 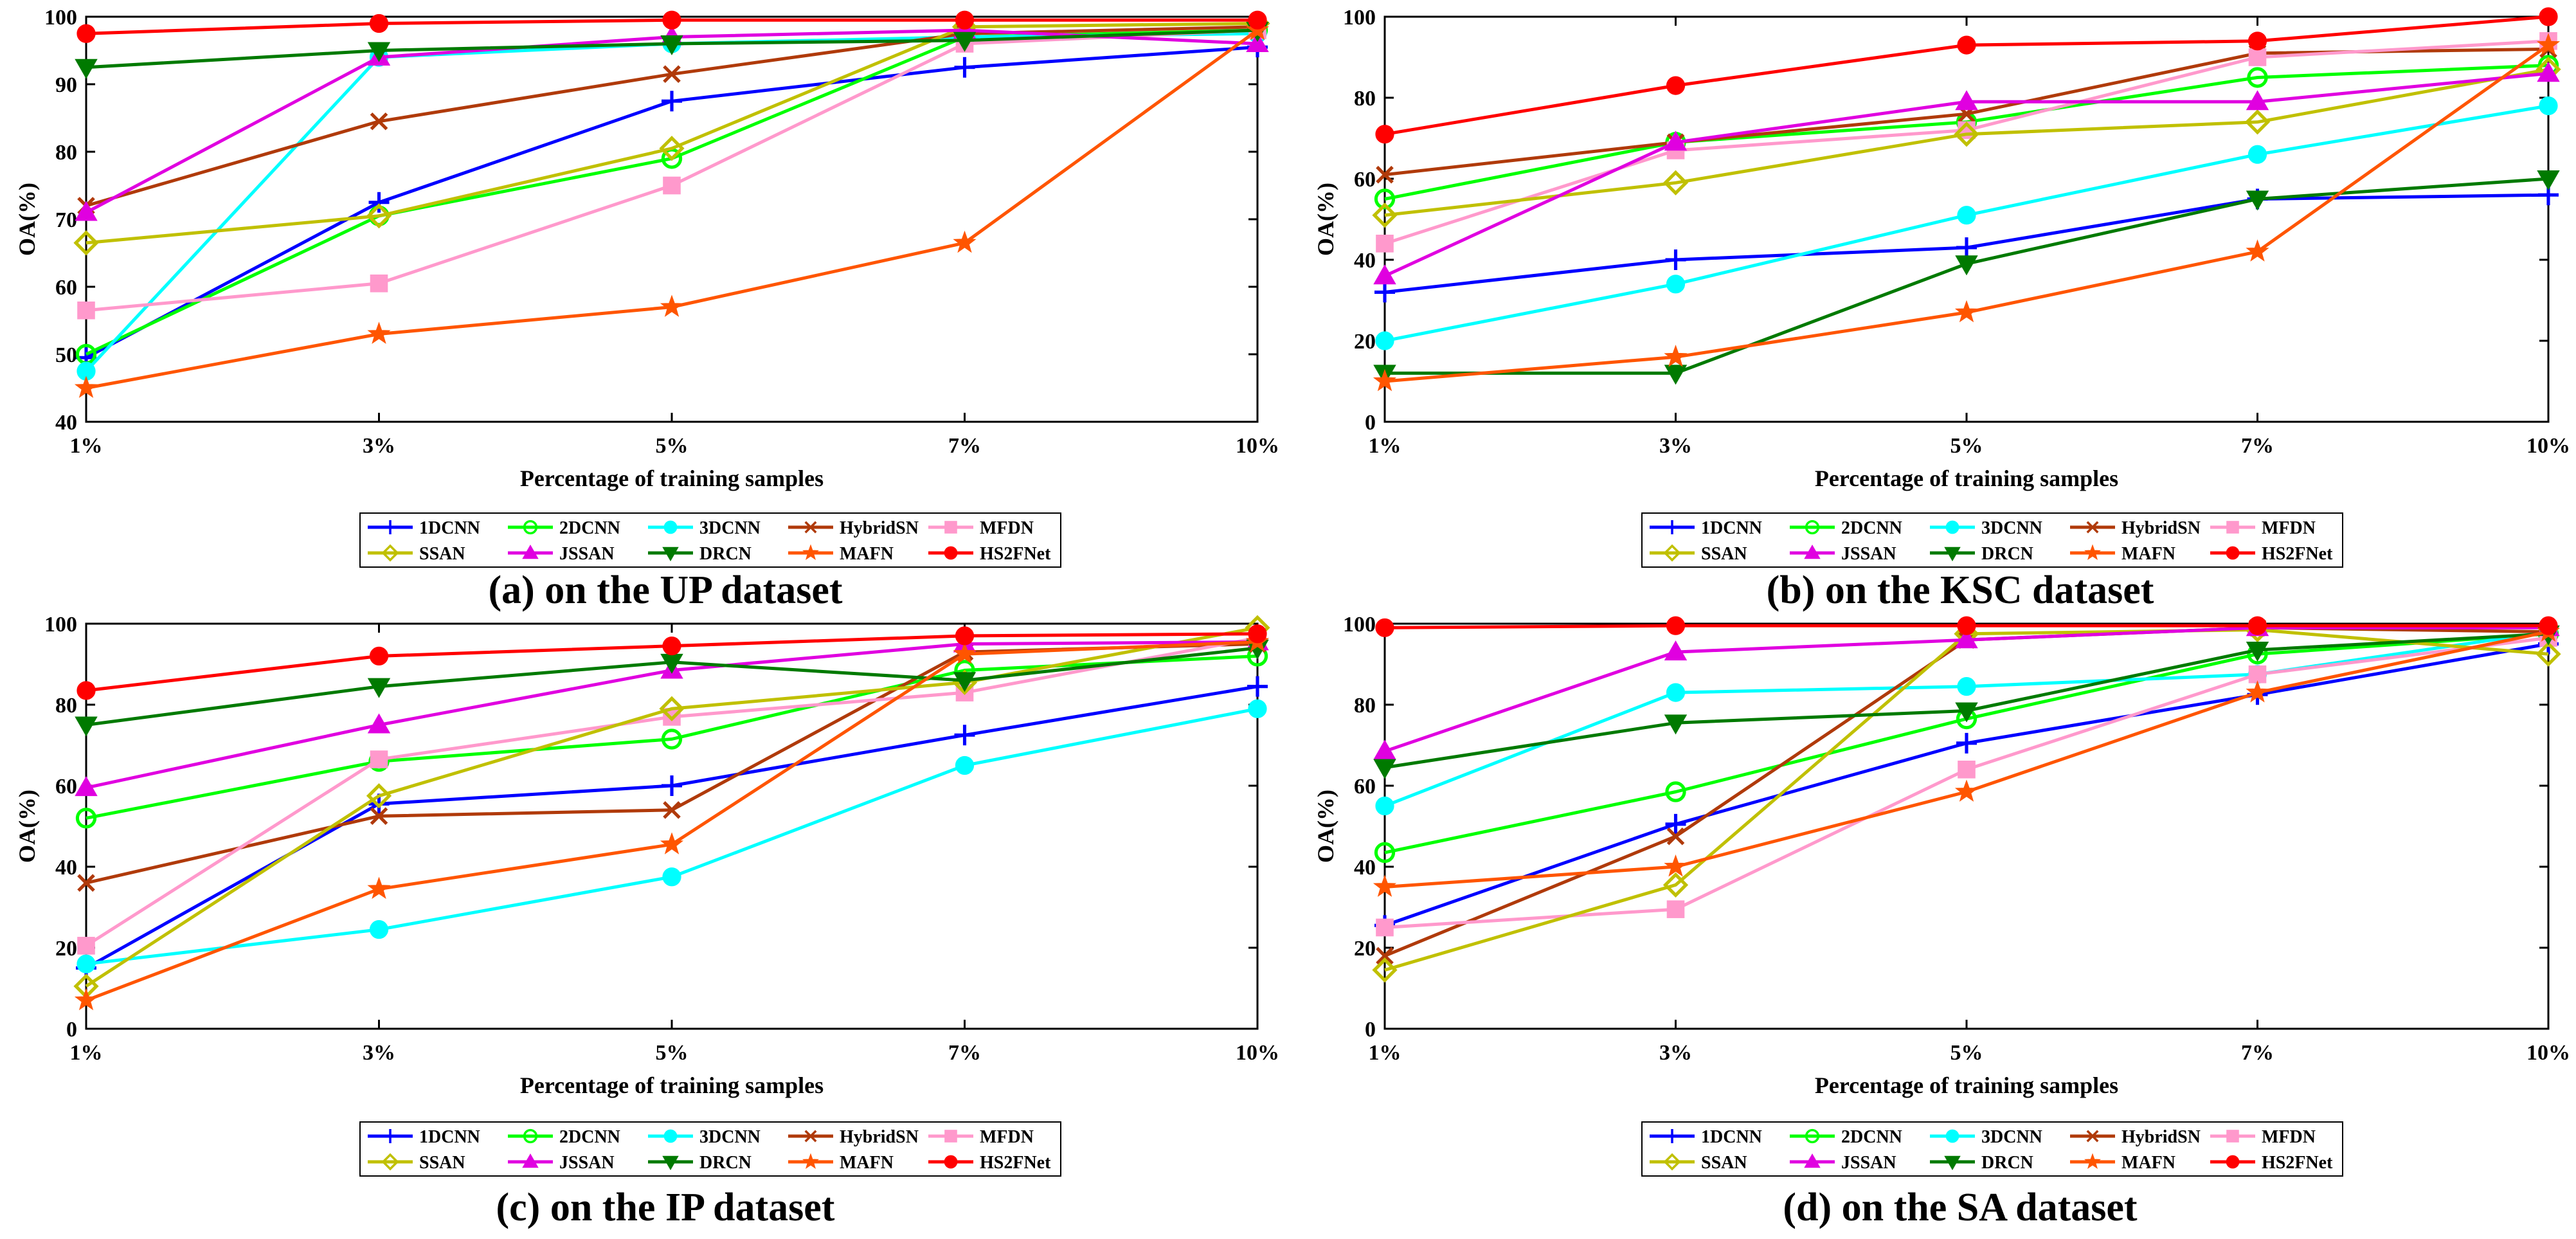 I want to click on x-tick-label: 10%, so click(x=1257, y=446).